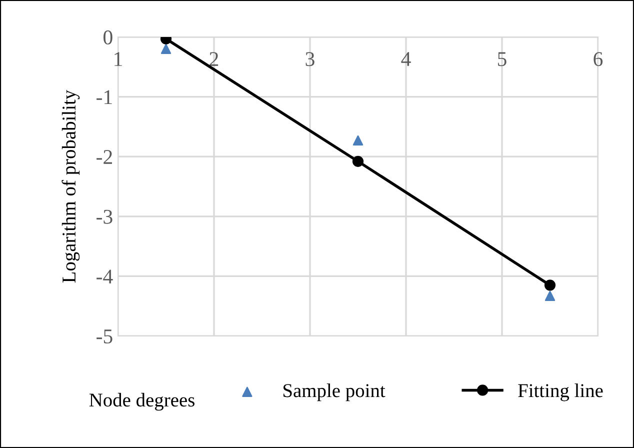  What do you see at coordinates (104, 217) in the screenshot?
I see `y-tick-label: -3` at bounding box center [104, 217].